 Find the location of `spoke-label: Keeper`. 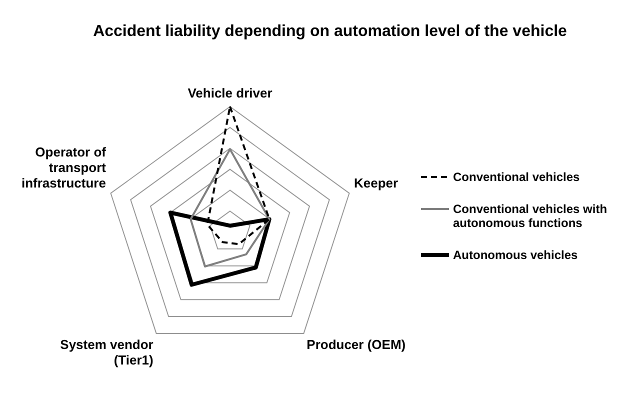

spoke-label: Keeper is located at coordinates (376, 182).